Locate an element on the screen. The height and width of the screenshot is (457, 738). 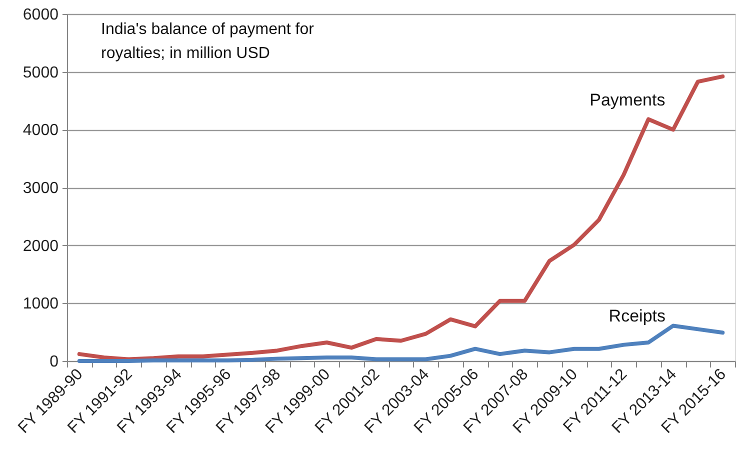
y-tick-label: 2000 is located at coordinates (40, 246).